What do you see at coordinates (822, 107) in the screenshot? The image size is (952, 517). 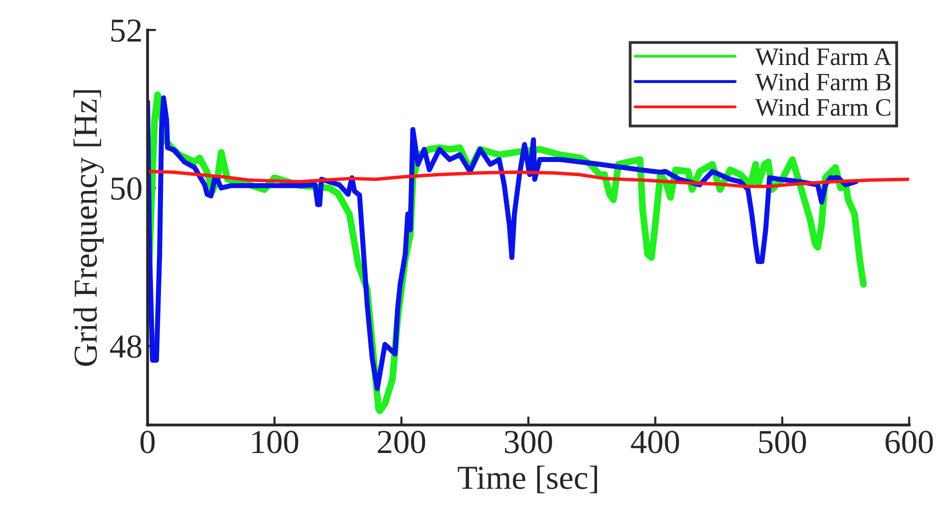 I see `legend-label: Wind Farm C` at bounding box center [822, 107].